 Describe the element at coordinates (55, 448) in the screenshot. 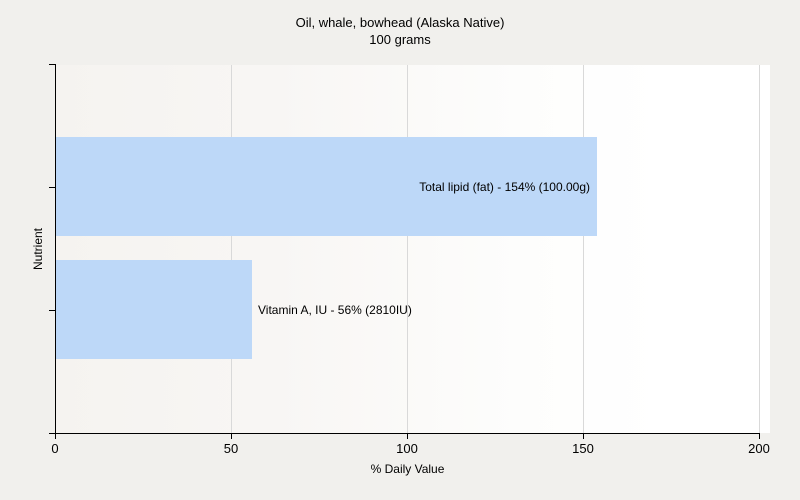

I see `x-tick-label-0: 0` at that location.